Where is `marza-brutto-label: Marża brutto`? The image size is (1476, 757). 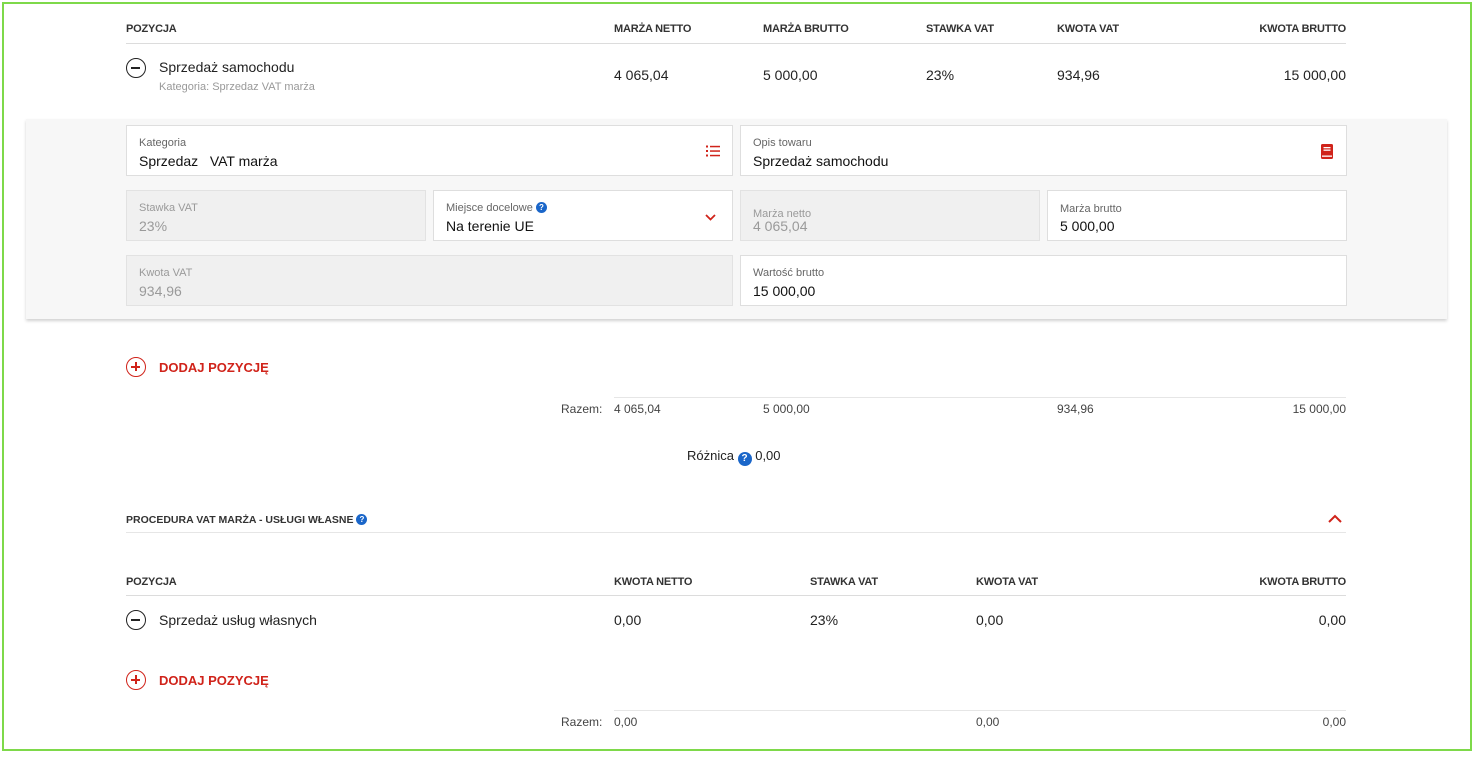 marza-brutto-label: Marża brutto is located at coordinates (1091, 209).